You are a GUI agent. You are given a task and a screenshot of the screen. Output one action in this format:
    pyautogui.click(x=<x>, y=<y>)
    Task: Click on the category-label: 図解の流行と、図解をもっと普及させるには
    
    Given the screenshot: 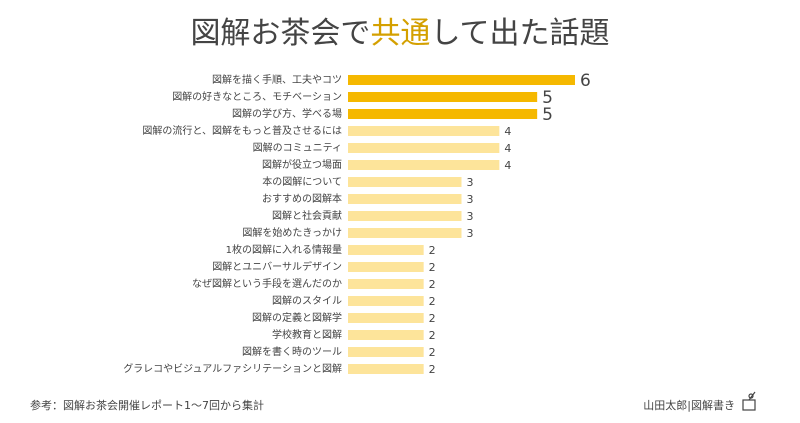 What is the action you would take?
    pyautogui.click(x=242, y=130)
    